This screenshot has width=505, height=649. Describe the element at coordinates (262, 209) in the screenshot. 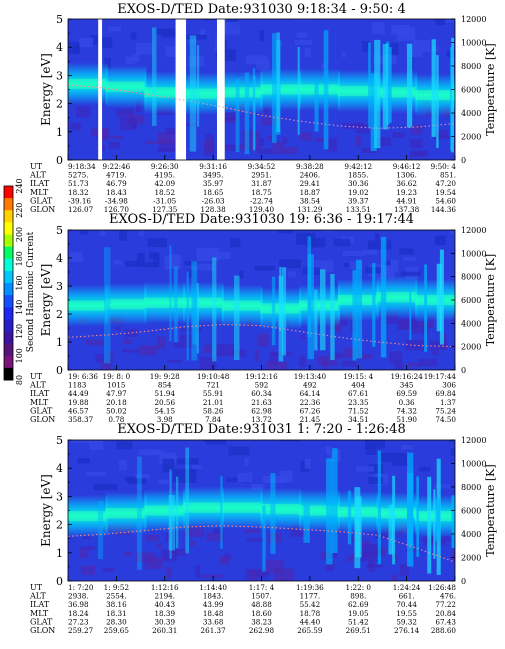

I see `table-cell: 129.40` at that location.